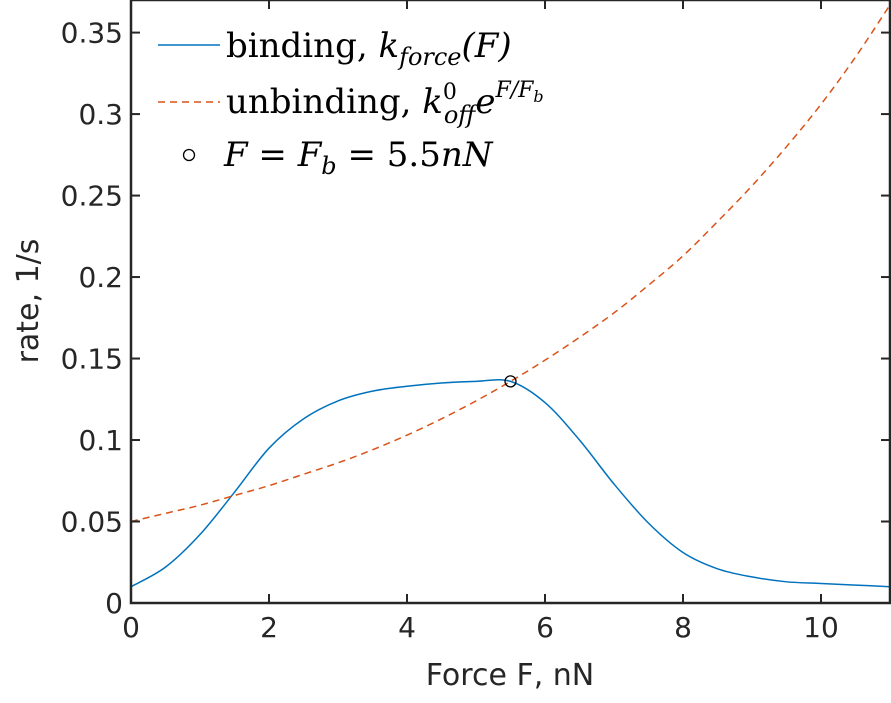 This screenshot has height=703, width=891. I want to click on crossover-marker, so click(510, 381).